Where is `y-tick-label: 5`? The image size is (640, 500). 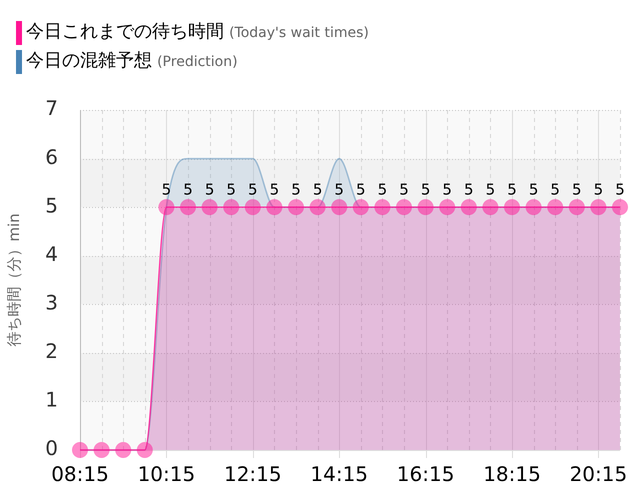
y-tick-label: 5 is located at coordinates (51, 205).